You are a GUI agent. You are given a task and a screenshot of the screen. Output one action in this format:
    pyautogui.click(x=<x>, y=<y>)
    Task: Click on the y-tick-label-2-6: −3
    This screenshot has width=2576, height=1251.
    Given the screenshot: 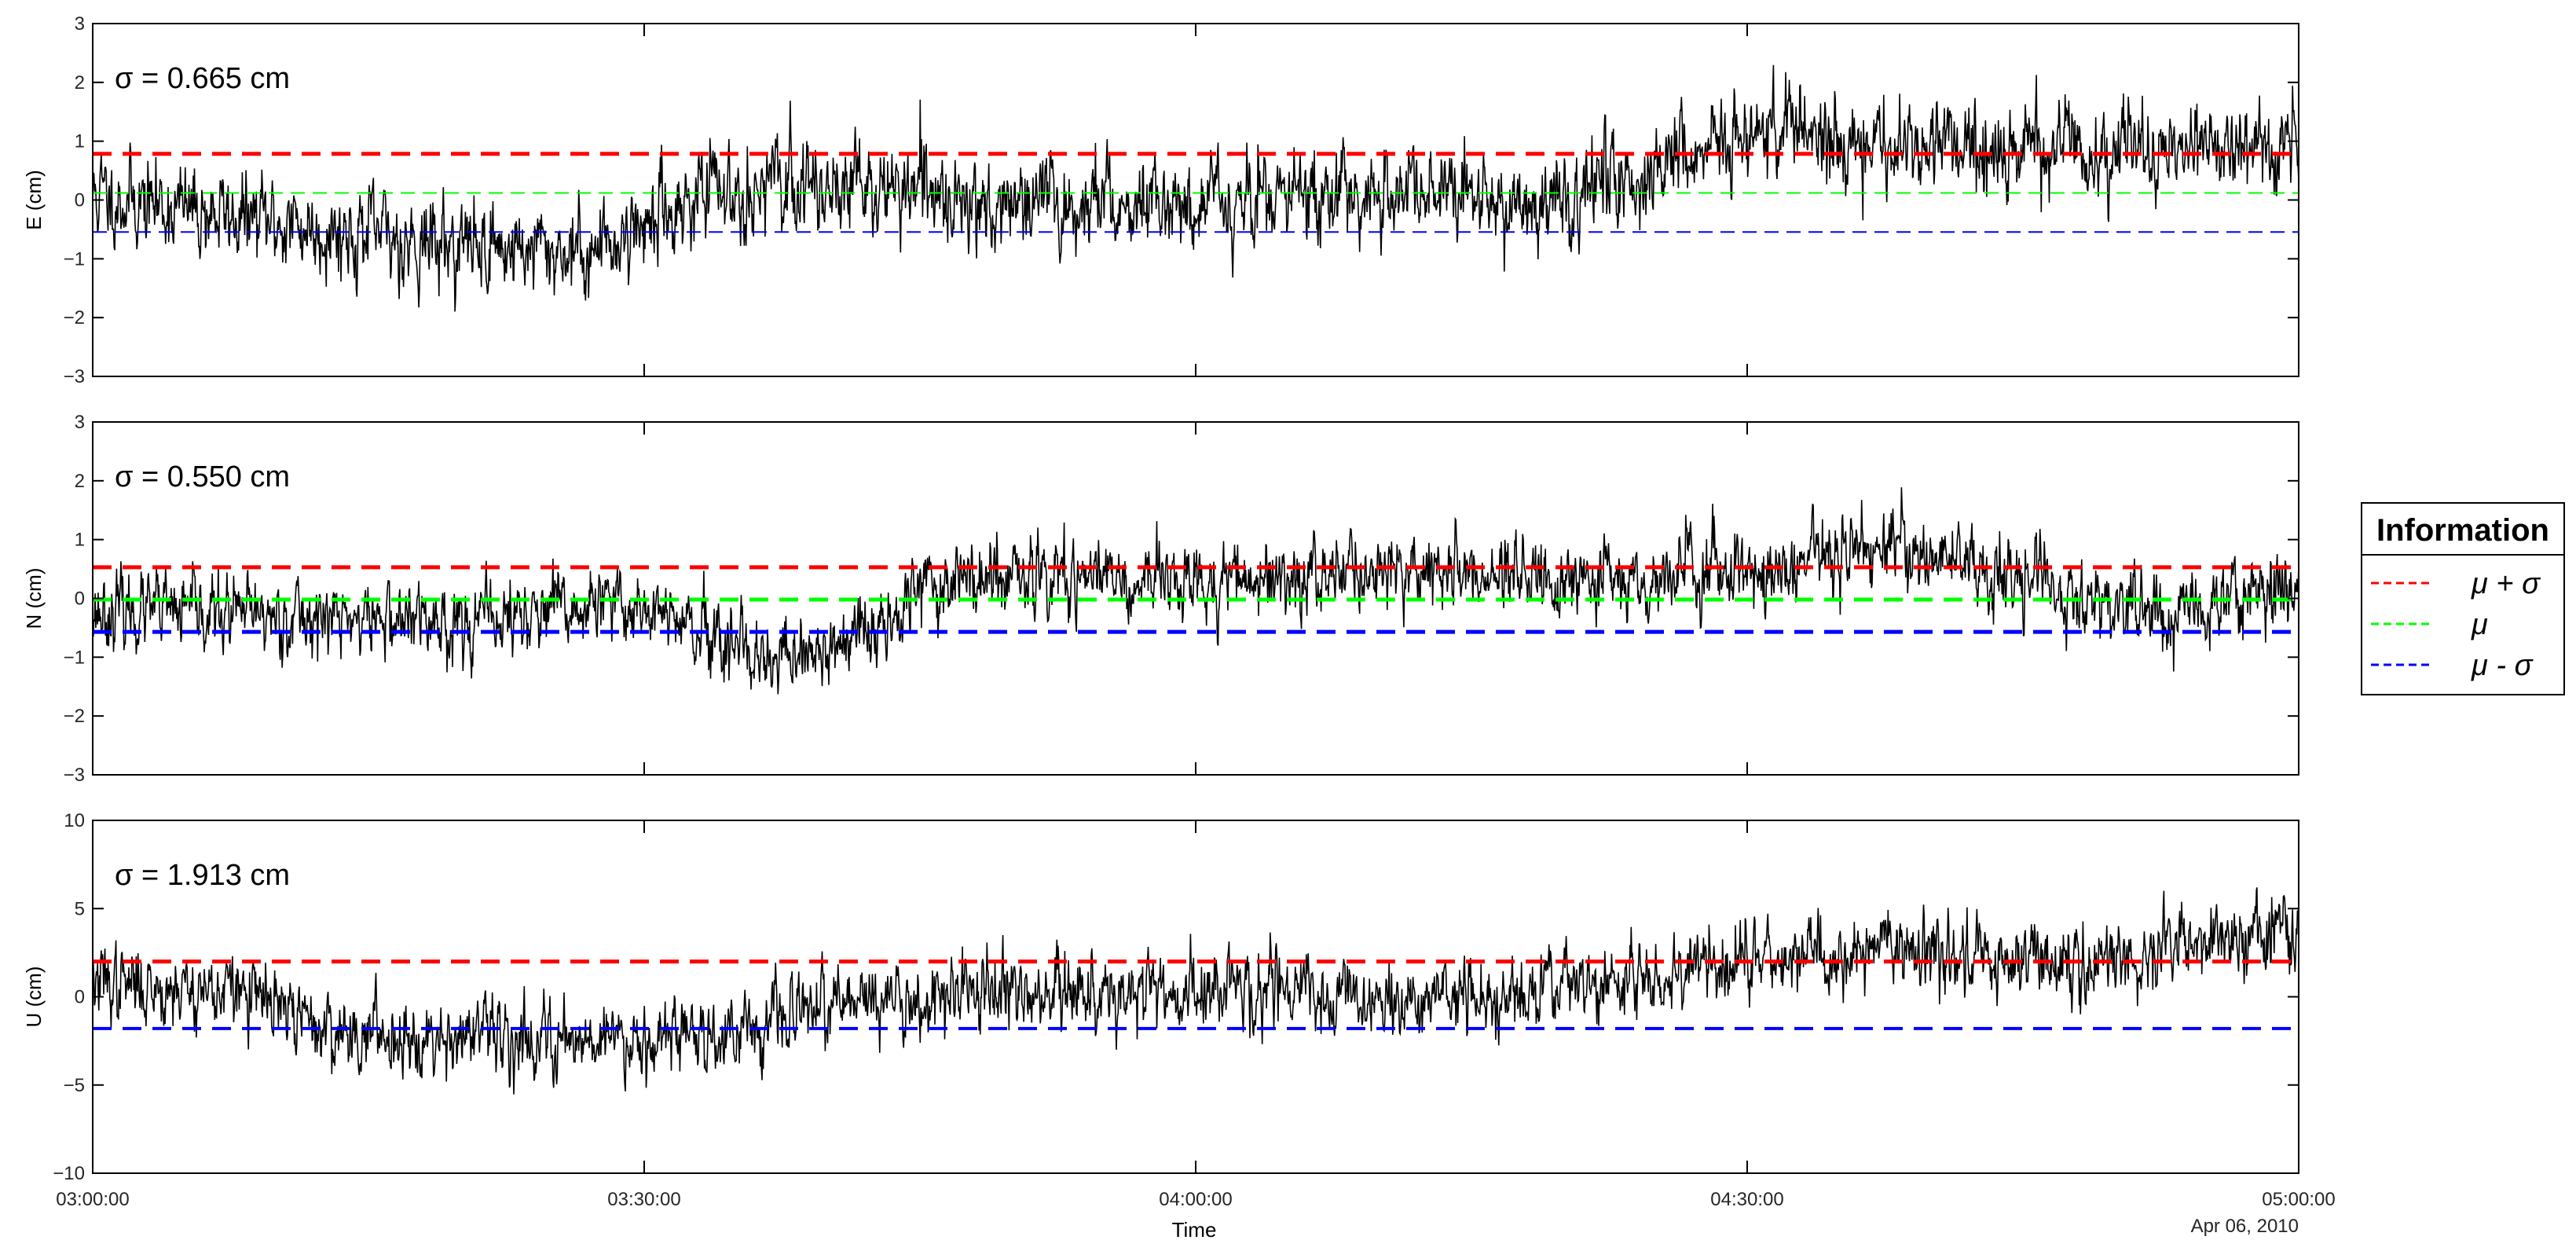 What is the action you would take?
    pyautogui.click(x=74, y=775)
    